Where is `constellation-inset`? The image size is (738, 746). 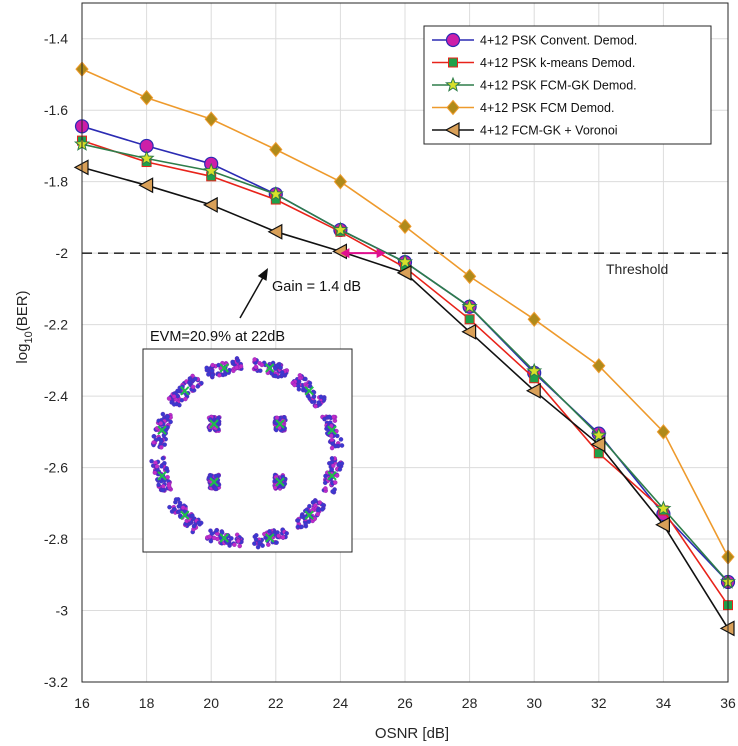
constellation-inset is located at coordinates (247, 450).